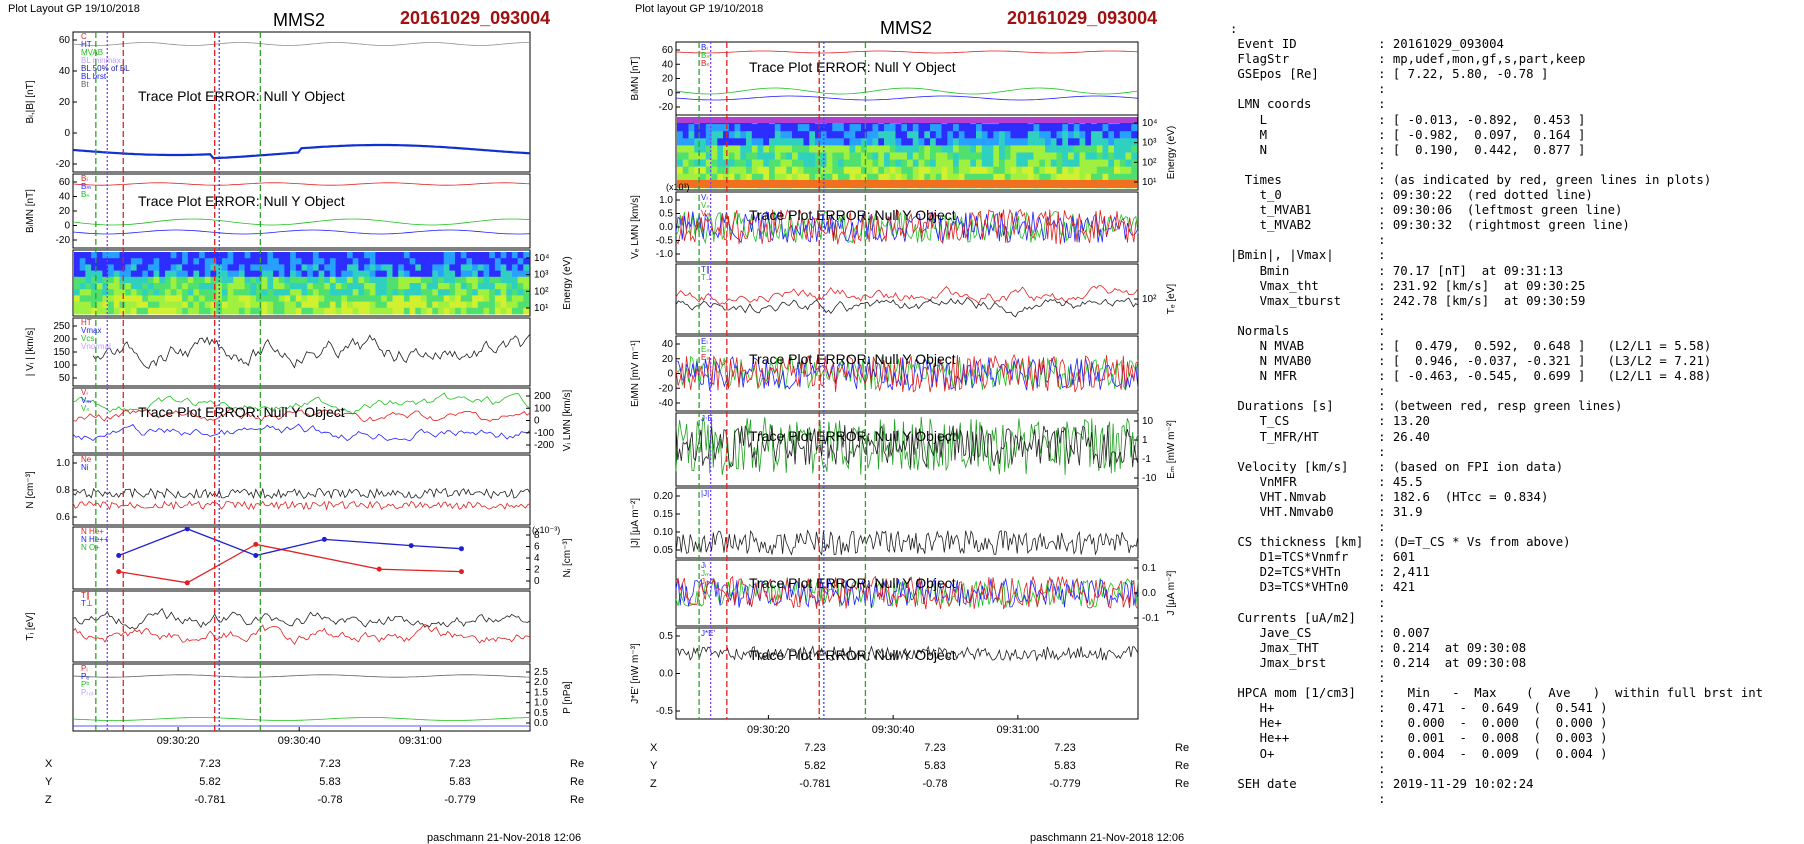 The height and width of the screenshot is (844, 1804). Describe the element at coordinates (668, 344) in the screenshot. I see `y-tick-label: 40` at that location.